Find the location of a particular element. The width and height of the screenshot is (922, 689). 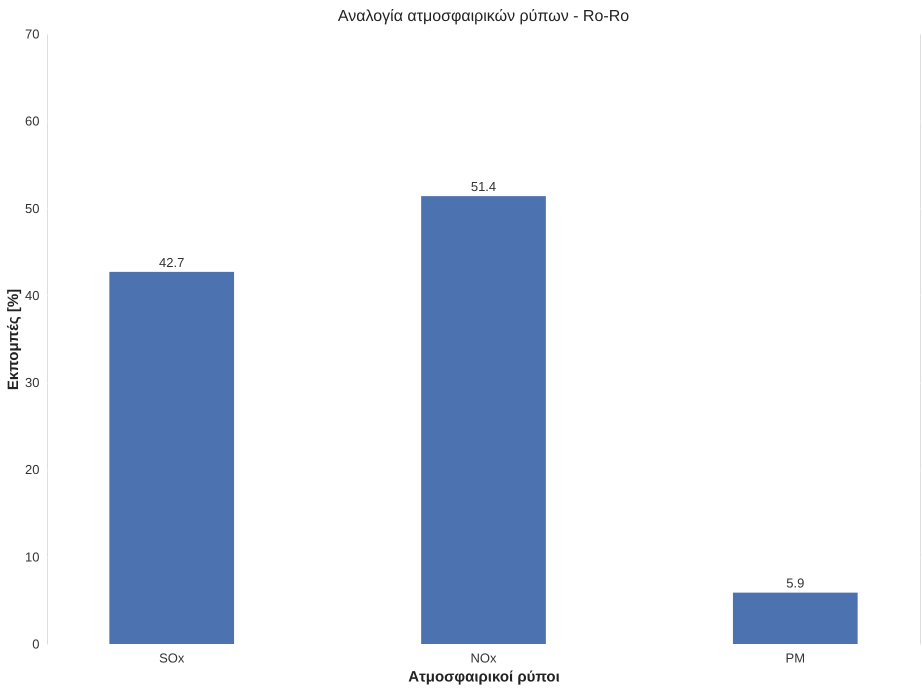

y-tick-label: 60 is located at coordinates (32, 121).